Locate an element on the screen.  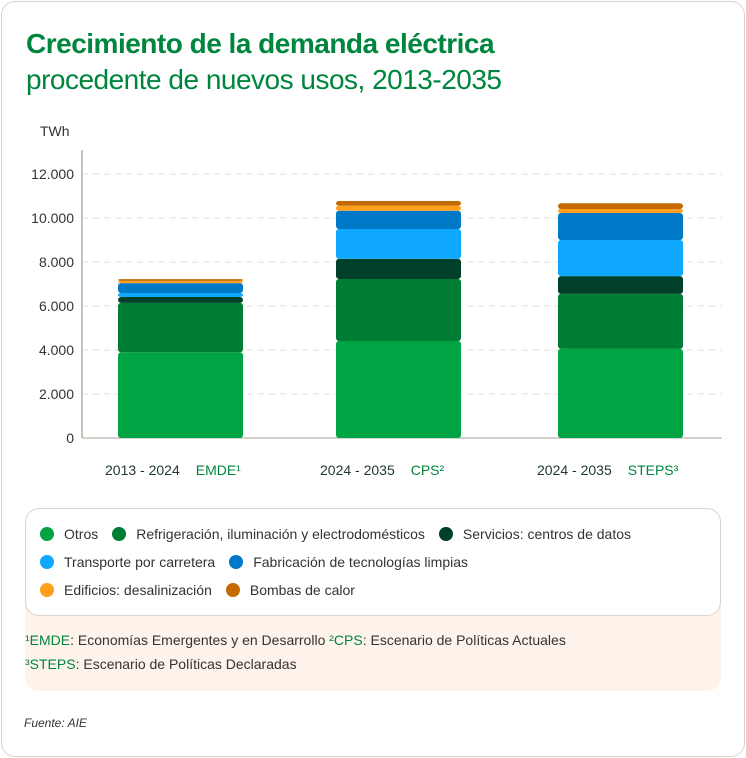
y-axis-label: TWh is located at coordinates (55, 131).